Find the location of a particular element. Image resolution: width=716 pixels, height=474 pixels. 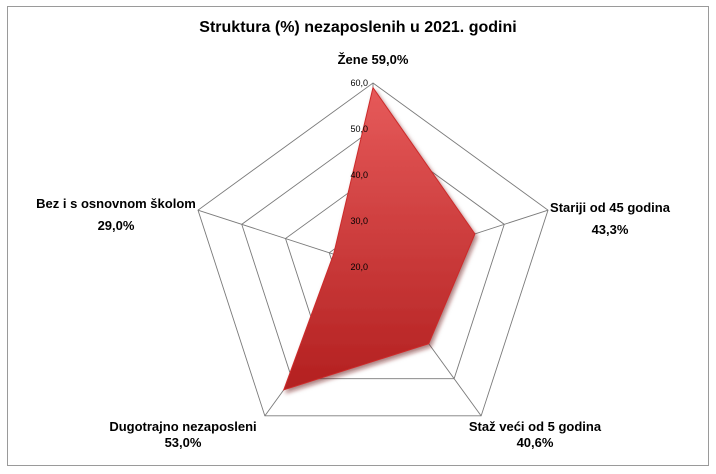

category-label: Žene 59,0% is located at coordinates (373, 59).